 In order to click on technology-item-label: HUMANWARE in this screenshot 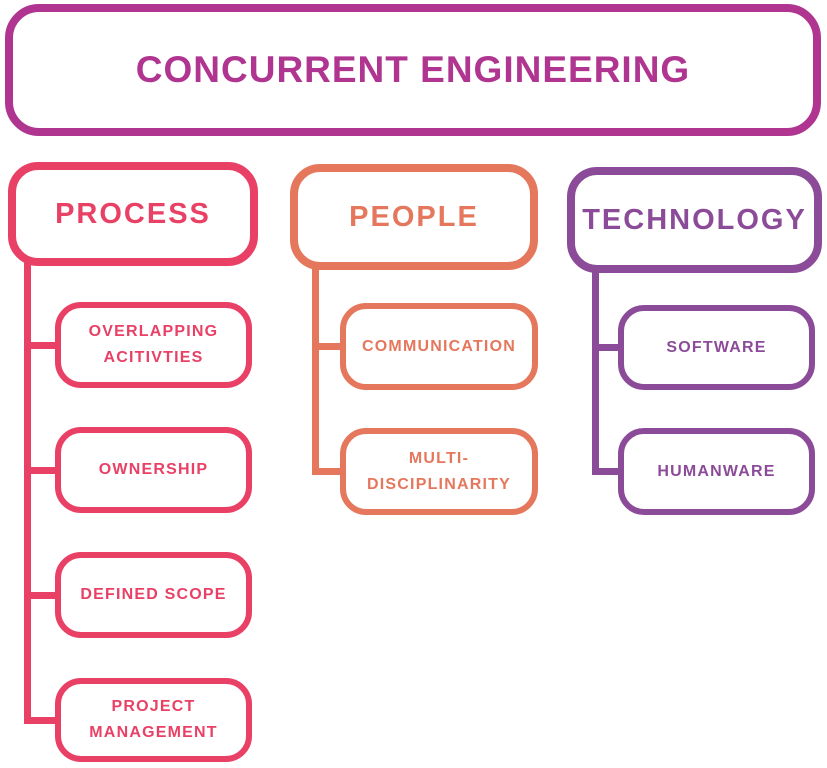, I will do `click(716, 471)`.